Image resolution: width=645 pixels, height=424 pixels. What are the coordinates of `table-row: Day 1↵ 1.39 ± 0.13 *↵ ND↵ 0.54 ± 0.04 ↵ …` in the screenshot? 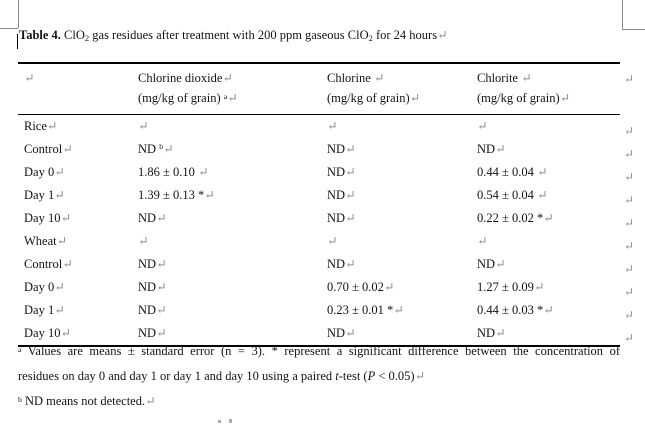 It's located at (326, 195).